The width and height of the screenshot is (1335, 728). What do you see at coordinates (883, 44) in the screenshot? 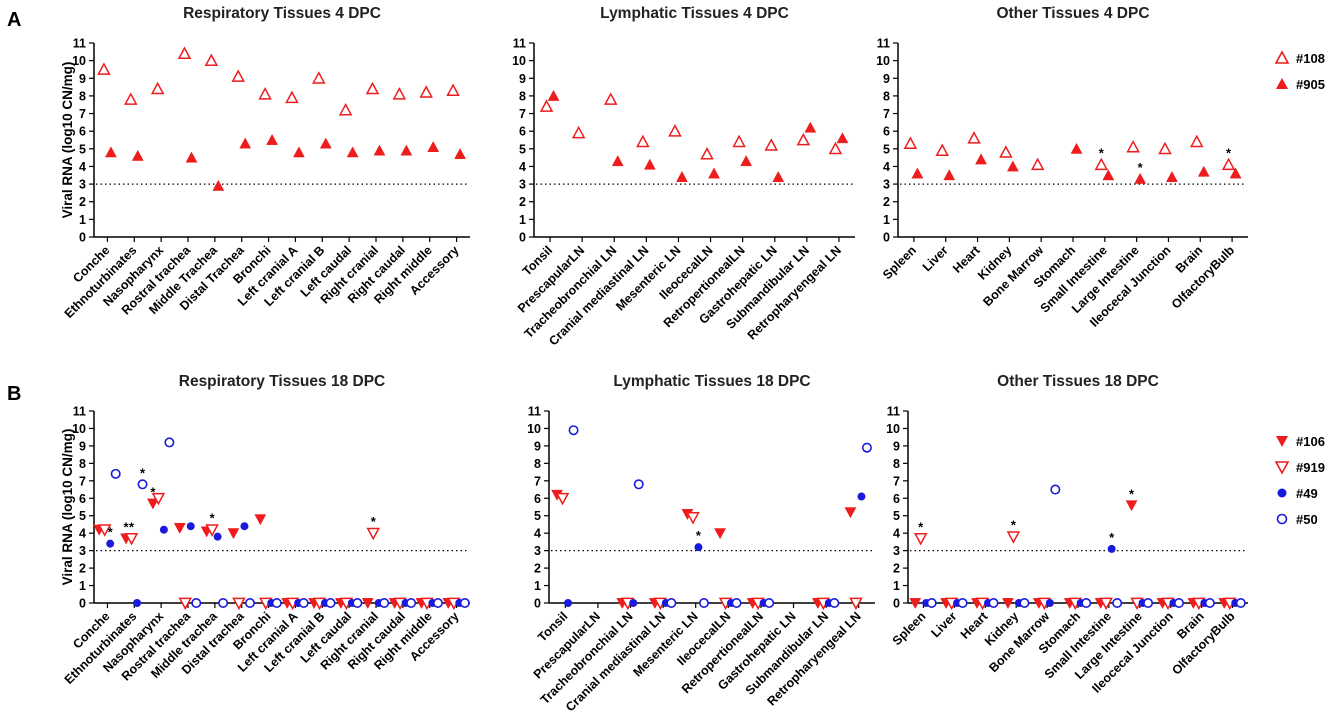
I see `y-tick-label: 11` at bounding box center [883, 44].